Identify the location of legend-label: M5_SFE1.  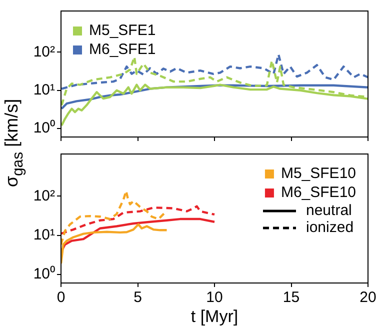
(122, 31).